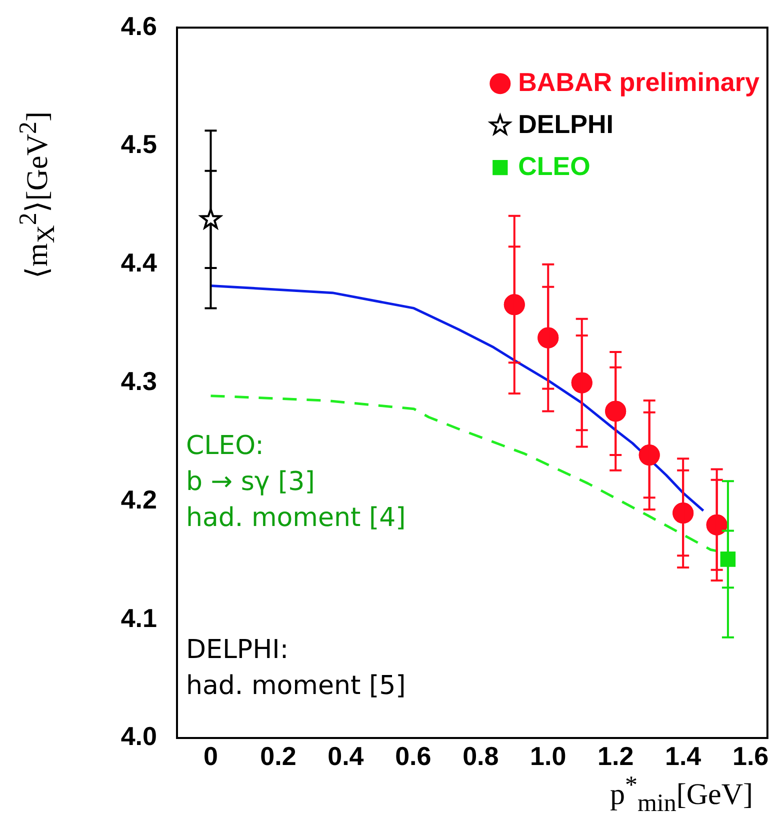  Describe the element at coordinates (139, 263) in the screenshot. I see `y-tick-label: 4.4` at that location.